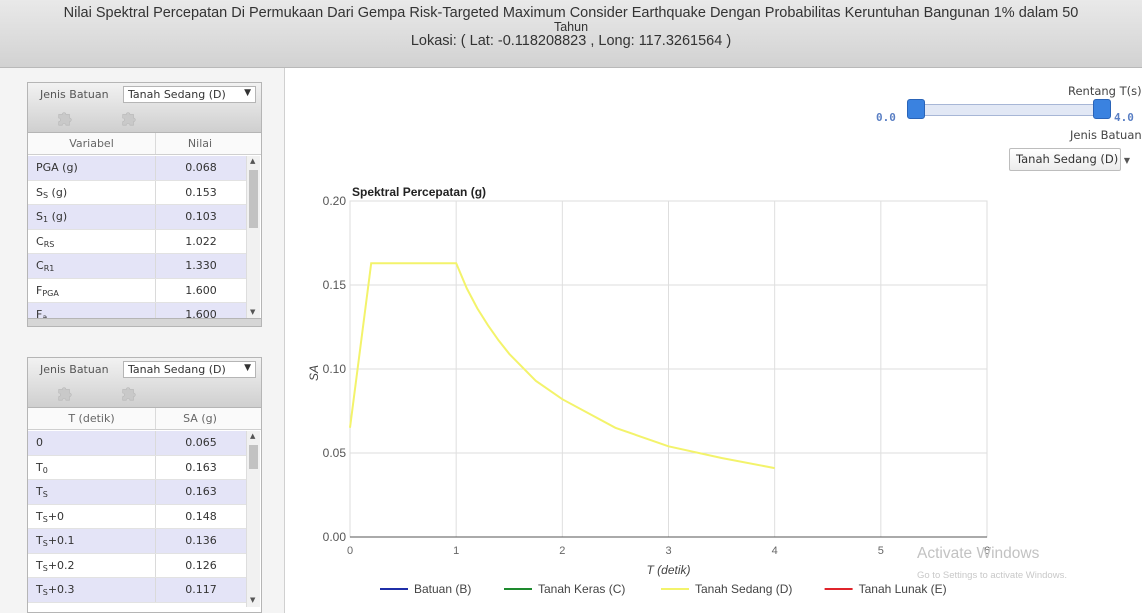  Describe the element at coordinates (775, 551) in the screenshot. I see `x-tick-label: 4` at that location.